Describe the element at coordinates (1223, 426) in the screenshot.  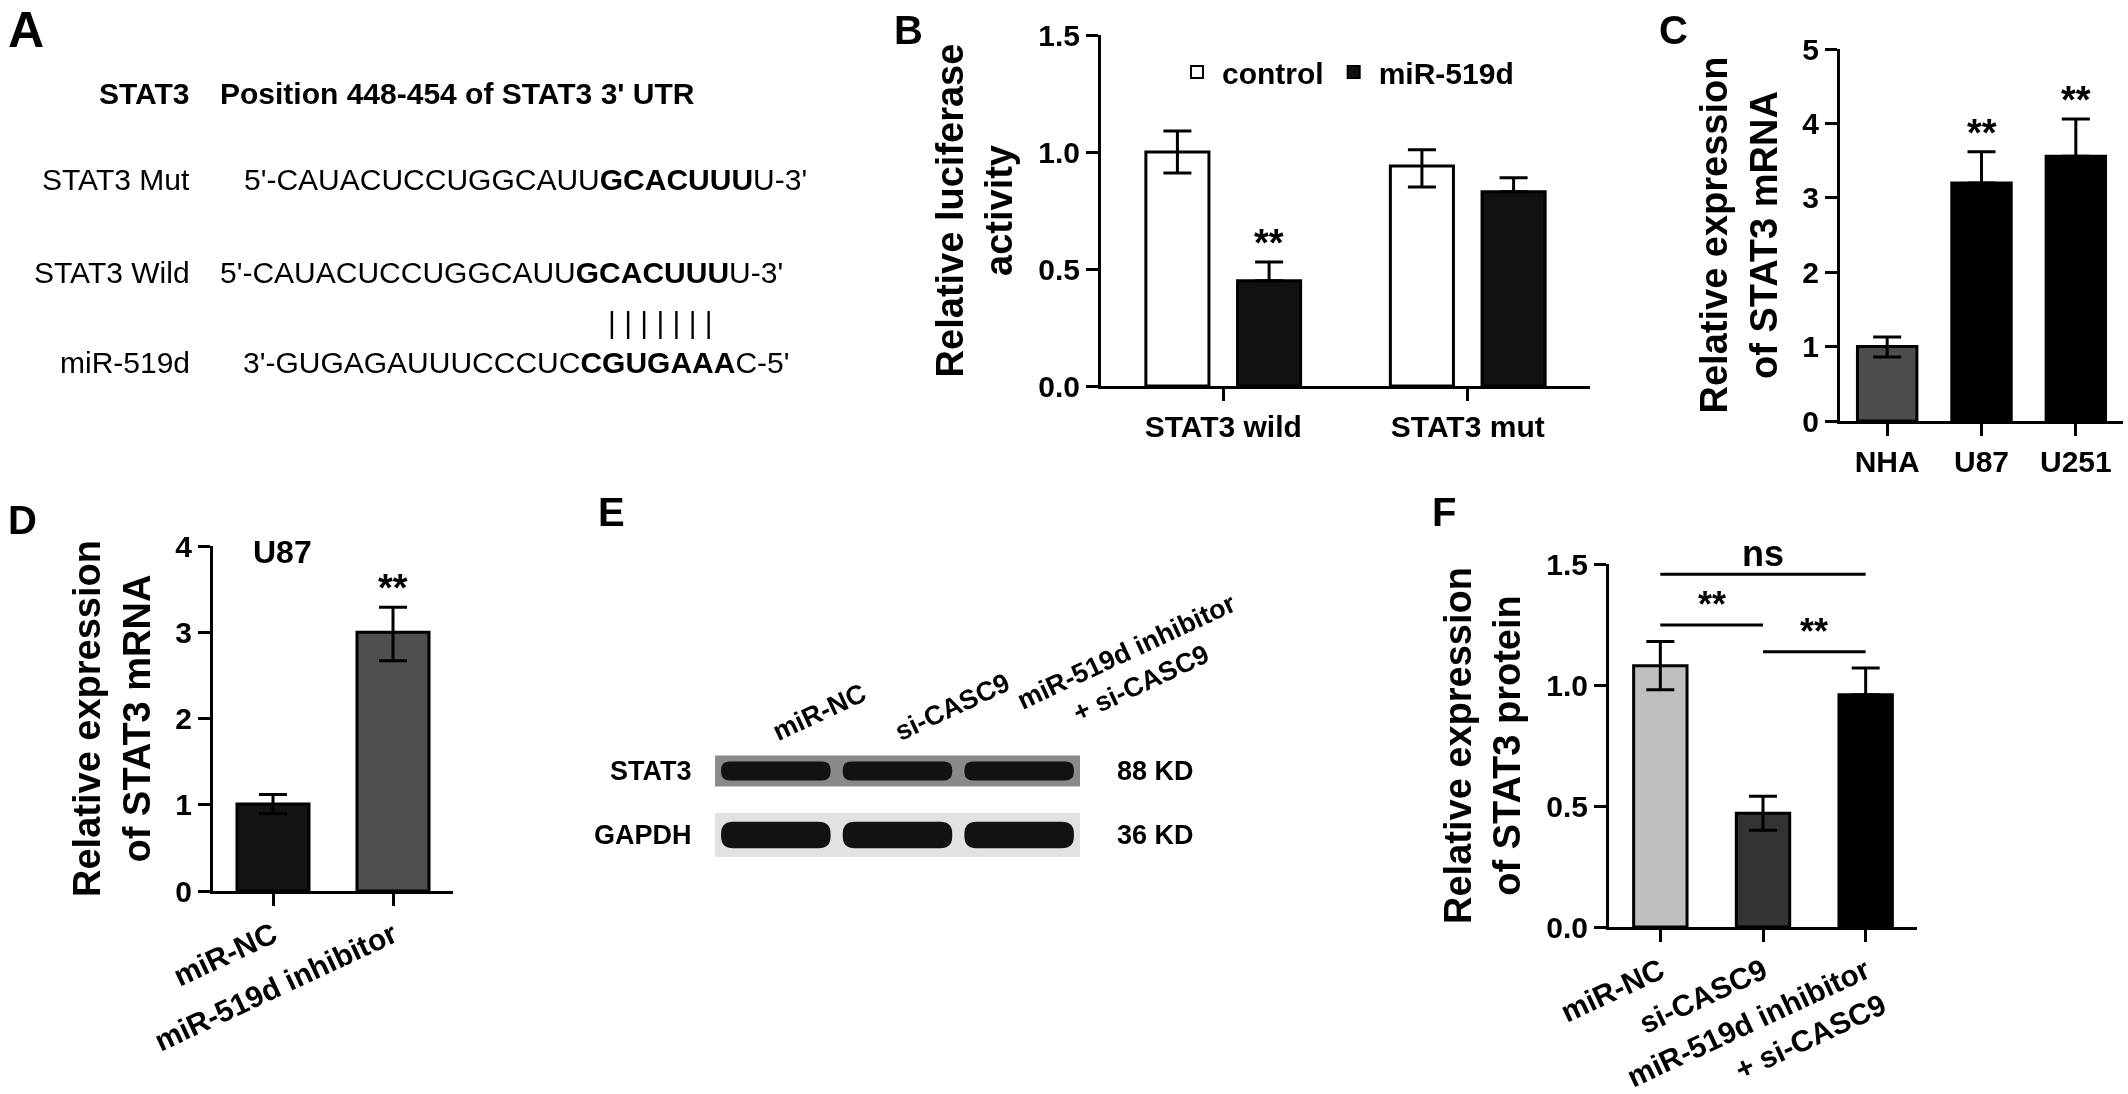
I see `x-tick-label: STAT3 wild` at that location.